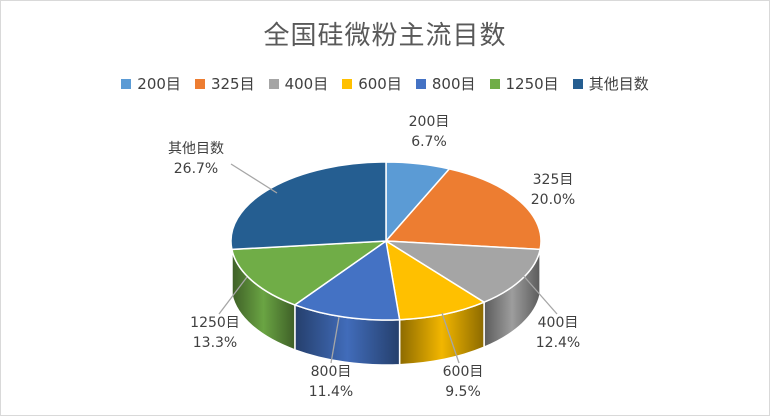  I want to click on legend-label: 其他目数, so click(618, 84).